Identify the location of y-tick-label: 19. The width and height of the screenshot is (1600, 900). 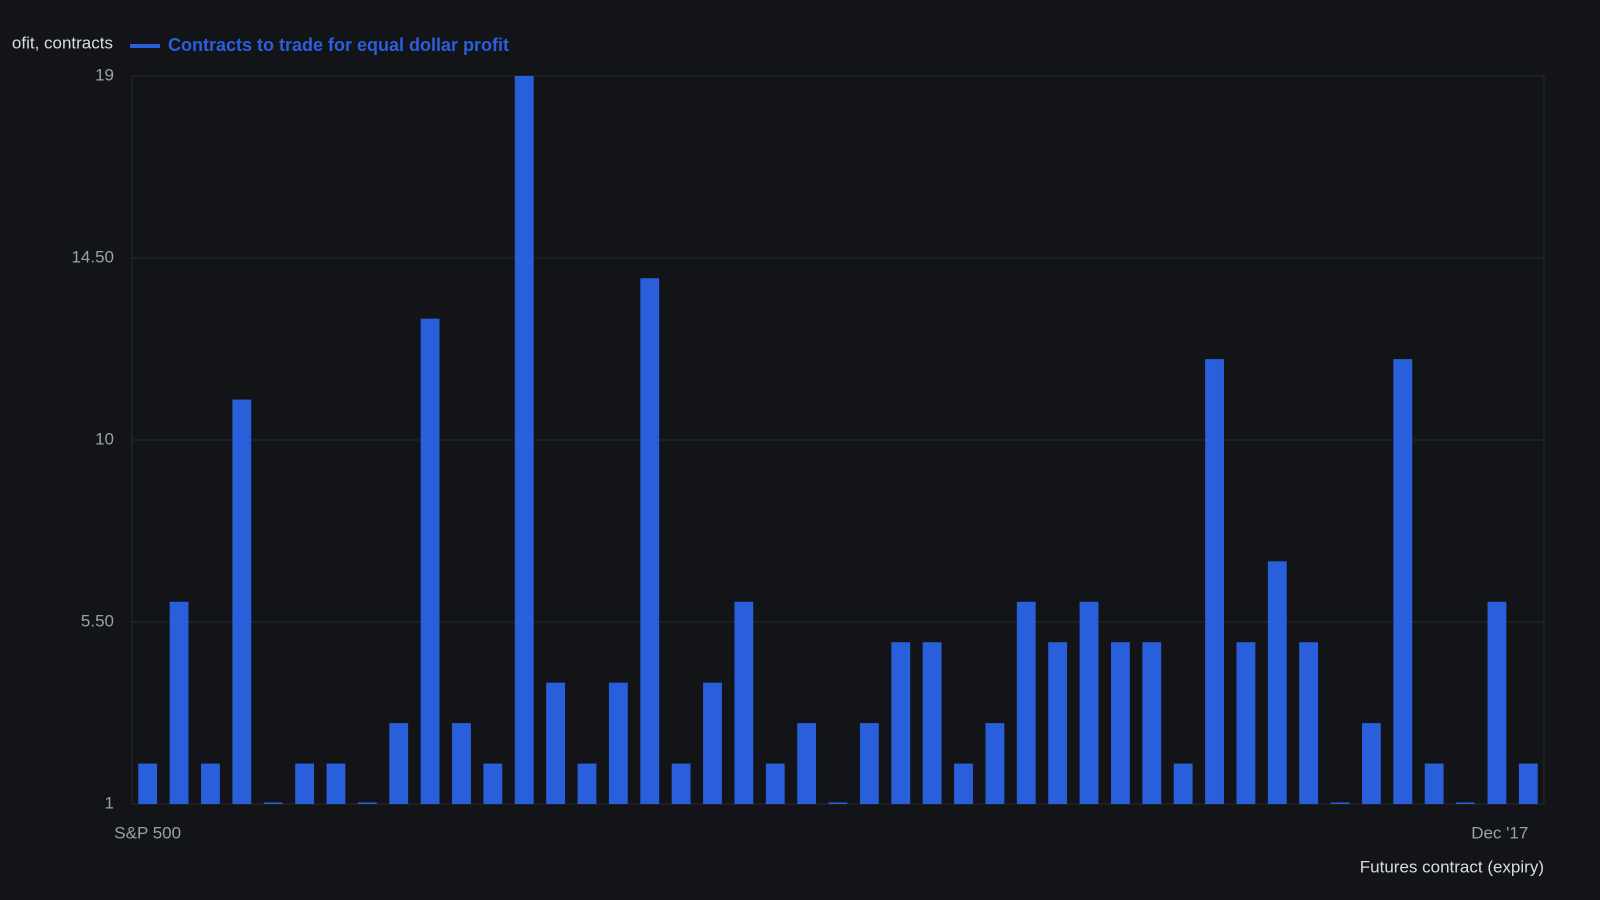
(104, 74).